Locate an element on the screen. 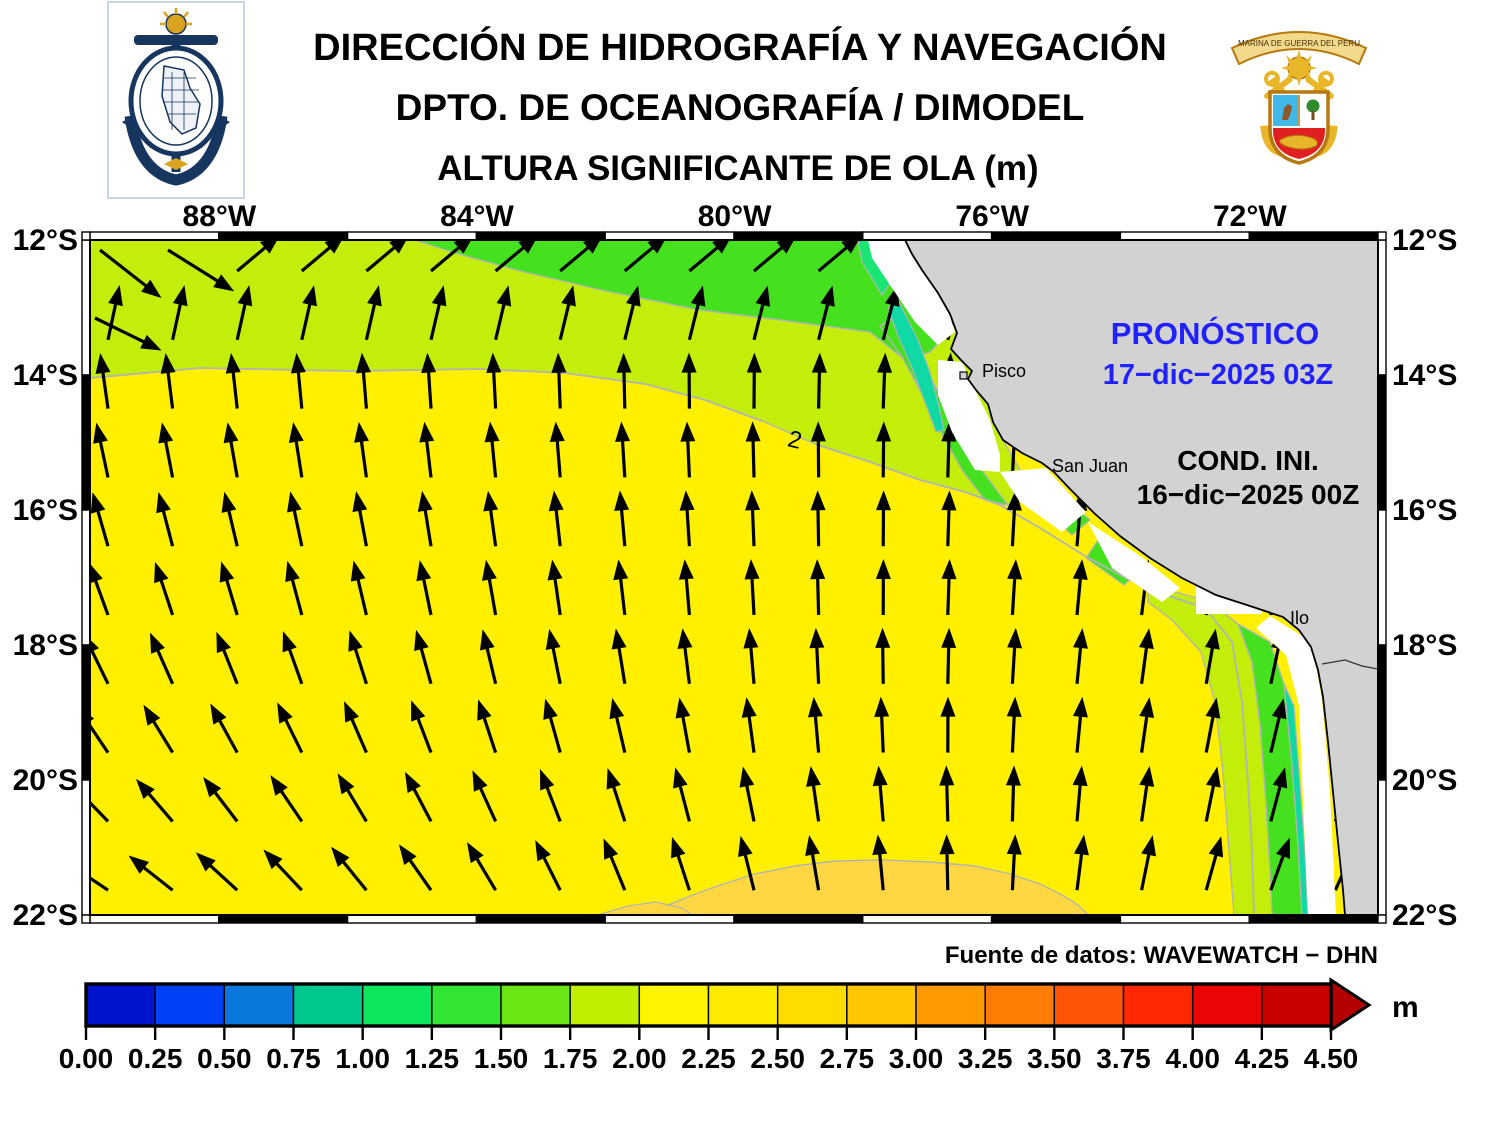 The width and height of the screenshot is (1487, 1125). colorbar-tick-label: 0.75 is located at coordinates (293, 1058).